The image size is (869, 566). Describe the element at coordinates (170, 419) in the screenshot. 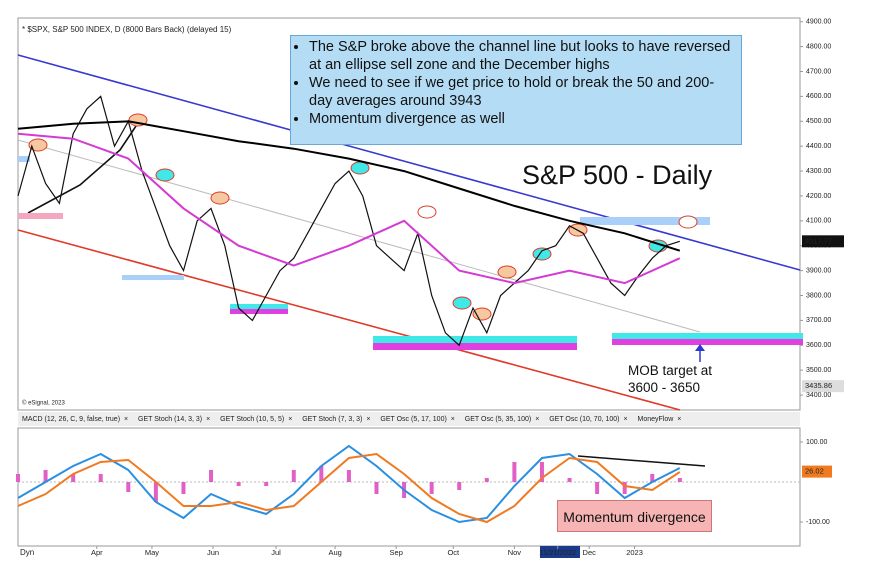

I see `tab: GET Stoch (14, 3, 3)` at that location.